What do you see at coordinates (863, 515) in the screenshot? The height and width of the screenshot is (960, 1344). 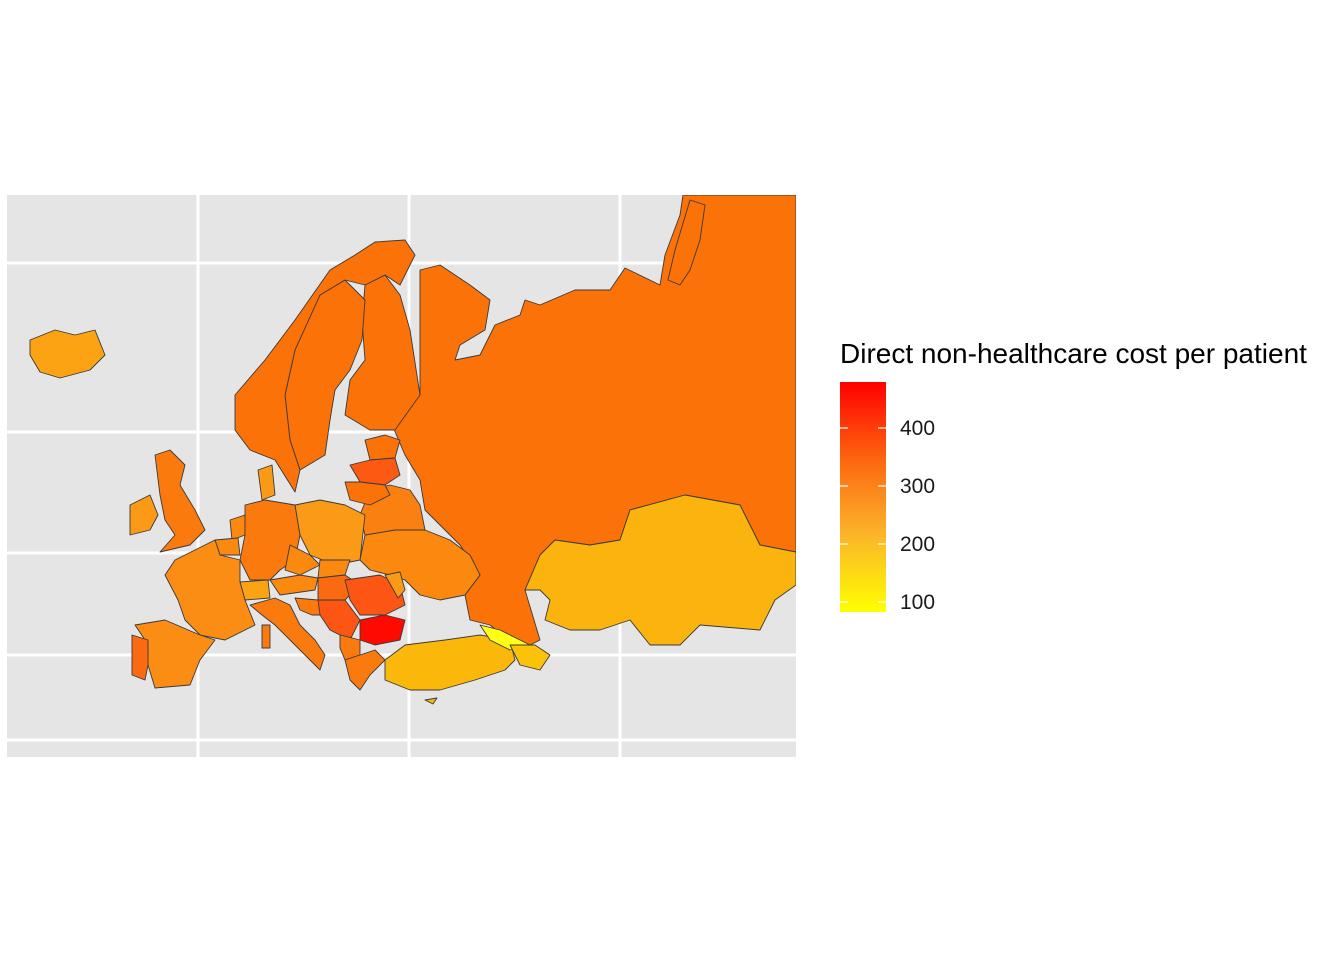 I see `legend-tick-marks` at bounding box center [863, 515].